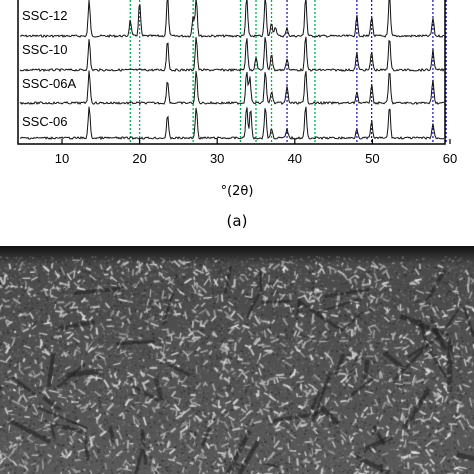 The height and width of the screenshot is (474, 474). I want to click on x-axis-ticks-group: 10 20 30 40 50 60, so click(256, 152).